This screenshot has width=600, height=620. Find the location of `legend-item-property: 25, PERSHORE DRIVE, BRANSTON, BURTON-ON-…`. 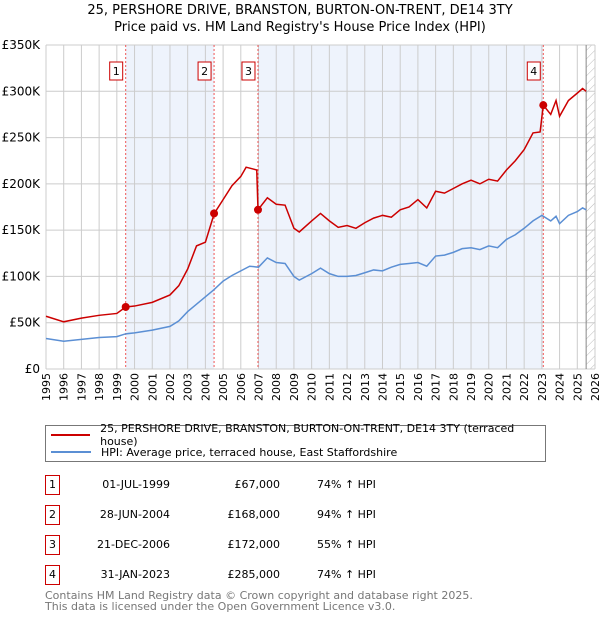

legend-item-property: 25, PERSHORE DRIVE, BRANSTON, BURTON-ON-… is located at coordinates (298, 435).